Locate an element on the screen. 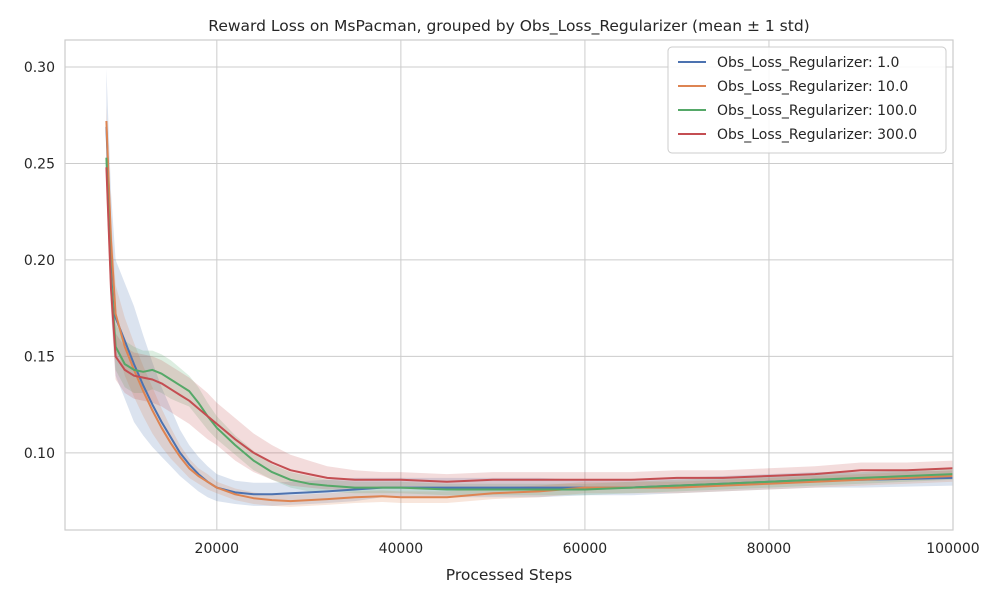 This screenshot has width=1000, height=600. y-tick-label: 0.20 is located at coordinates (39, 261).